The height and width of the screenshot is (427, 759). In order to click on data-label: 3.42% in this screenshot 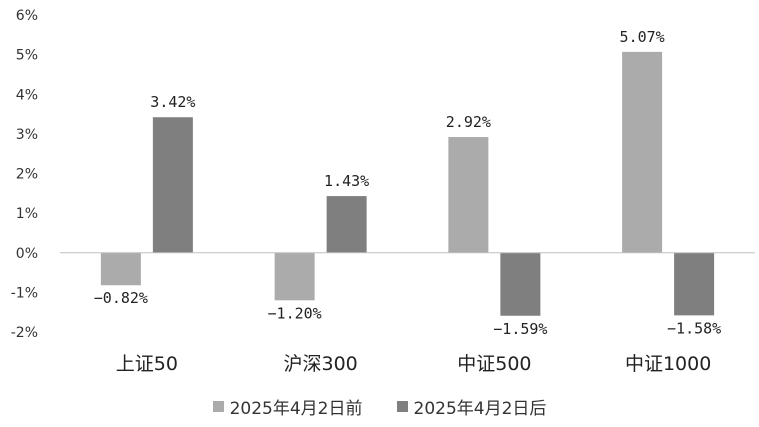, I will do `click(172, 102)`.